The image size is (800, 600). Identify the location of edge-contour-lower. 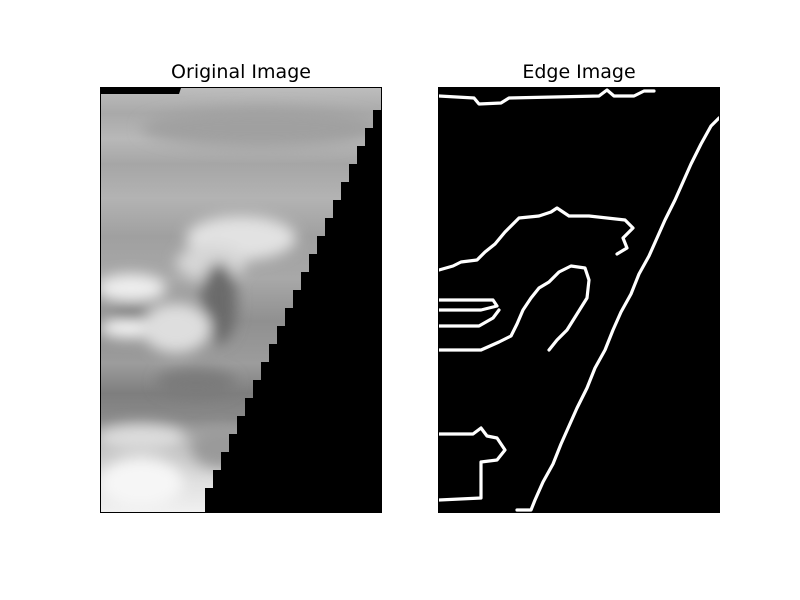
(473, 464).